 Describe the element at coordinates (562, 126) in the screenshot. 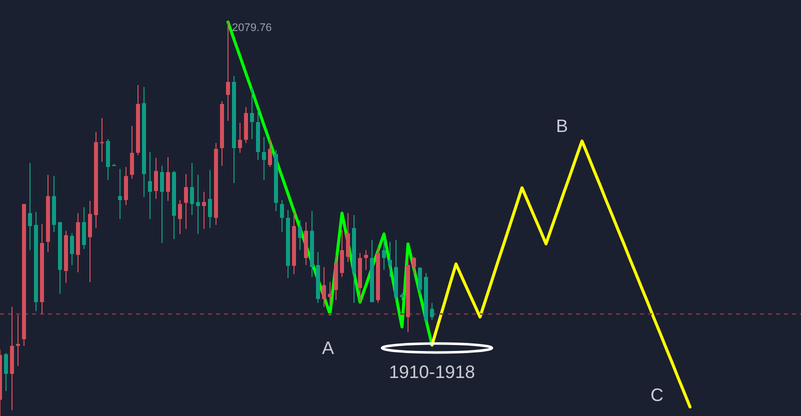

I see `text: B` at that location.